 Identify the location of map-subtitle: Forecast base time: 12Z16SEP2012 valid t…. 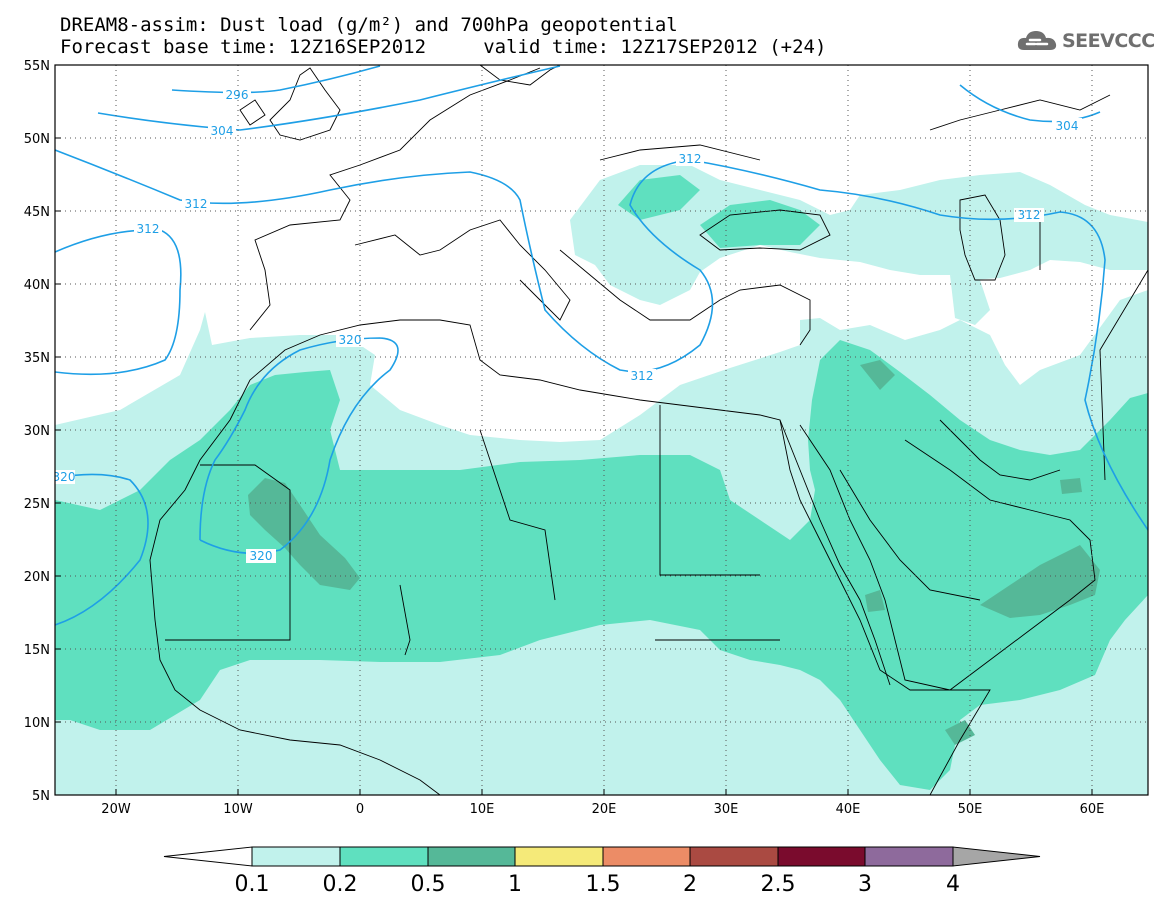
(443, 47).